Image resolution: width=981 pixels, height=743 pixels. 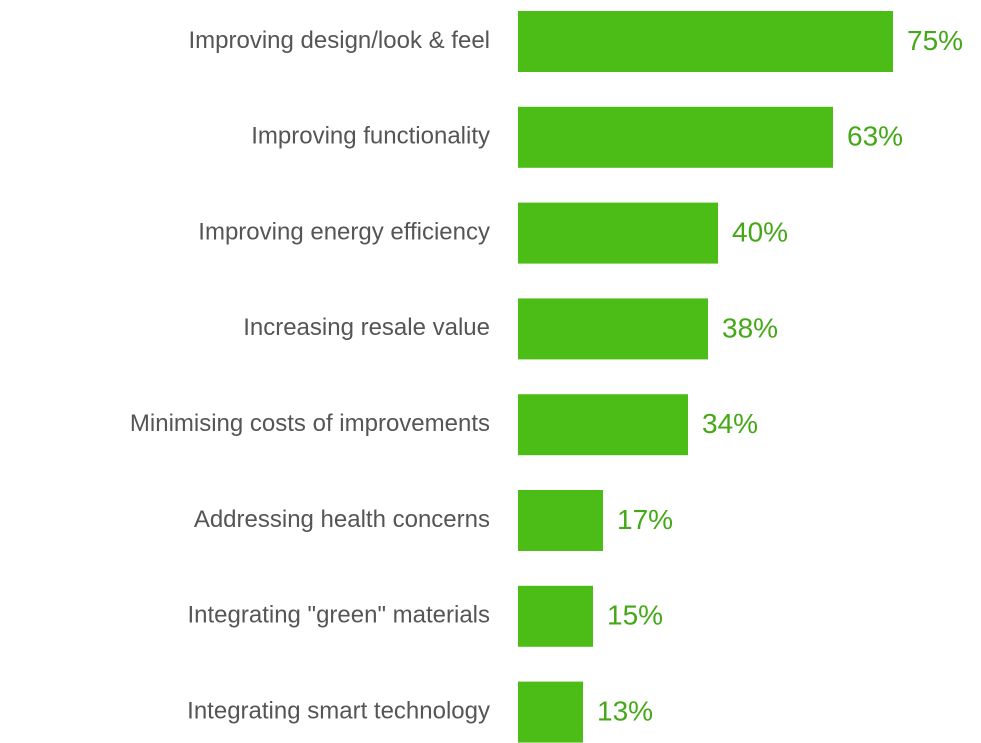 I want to click on value-label: 40%, so click(x=760, y=231).